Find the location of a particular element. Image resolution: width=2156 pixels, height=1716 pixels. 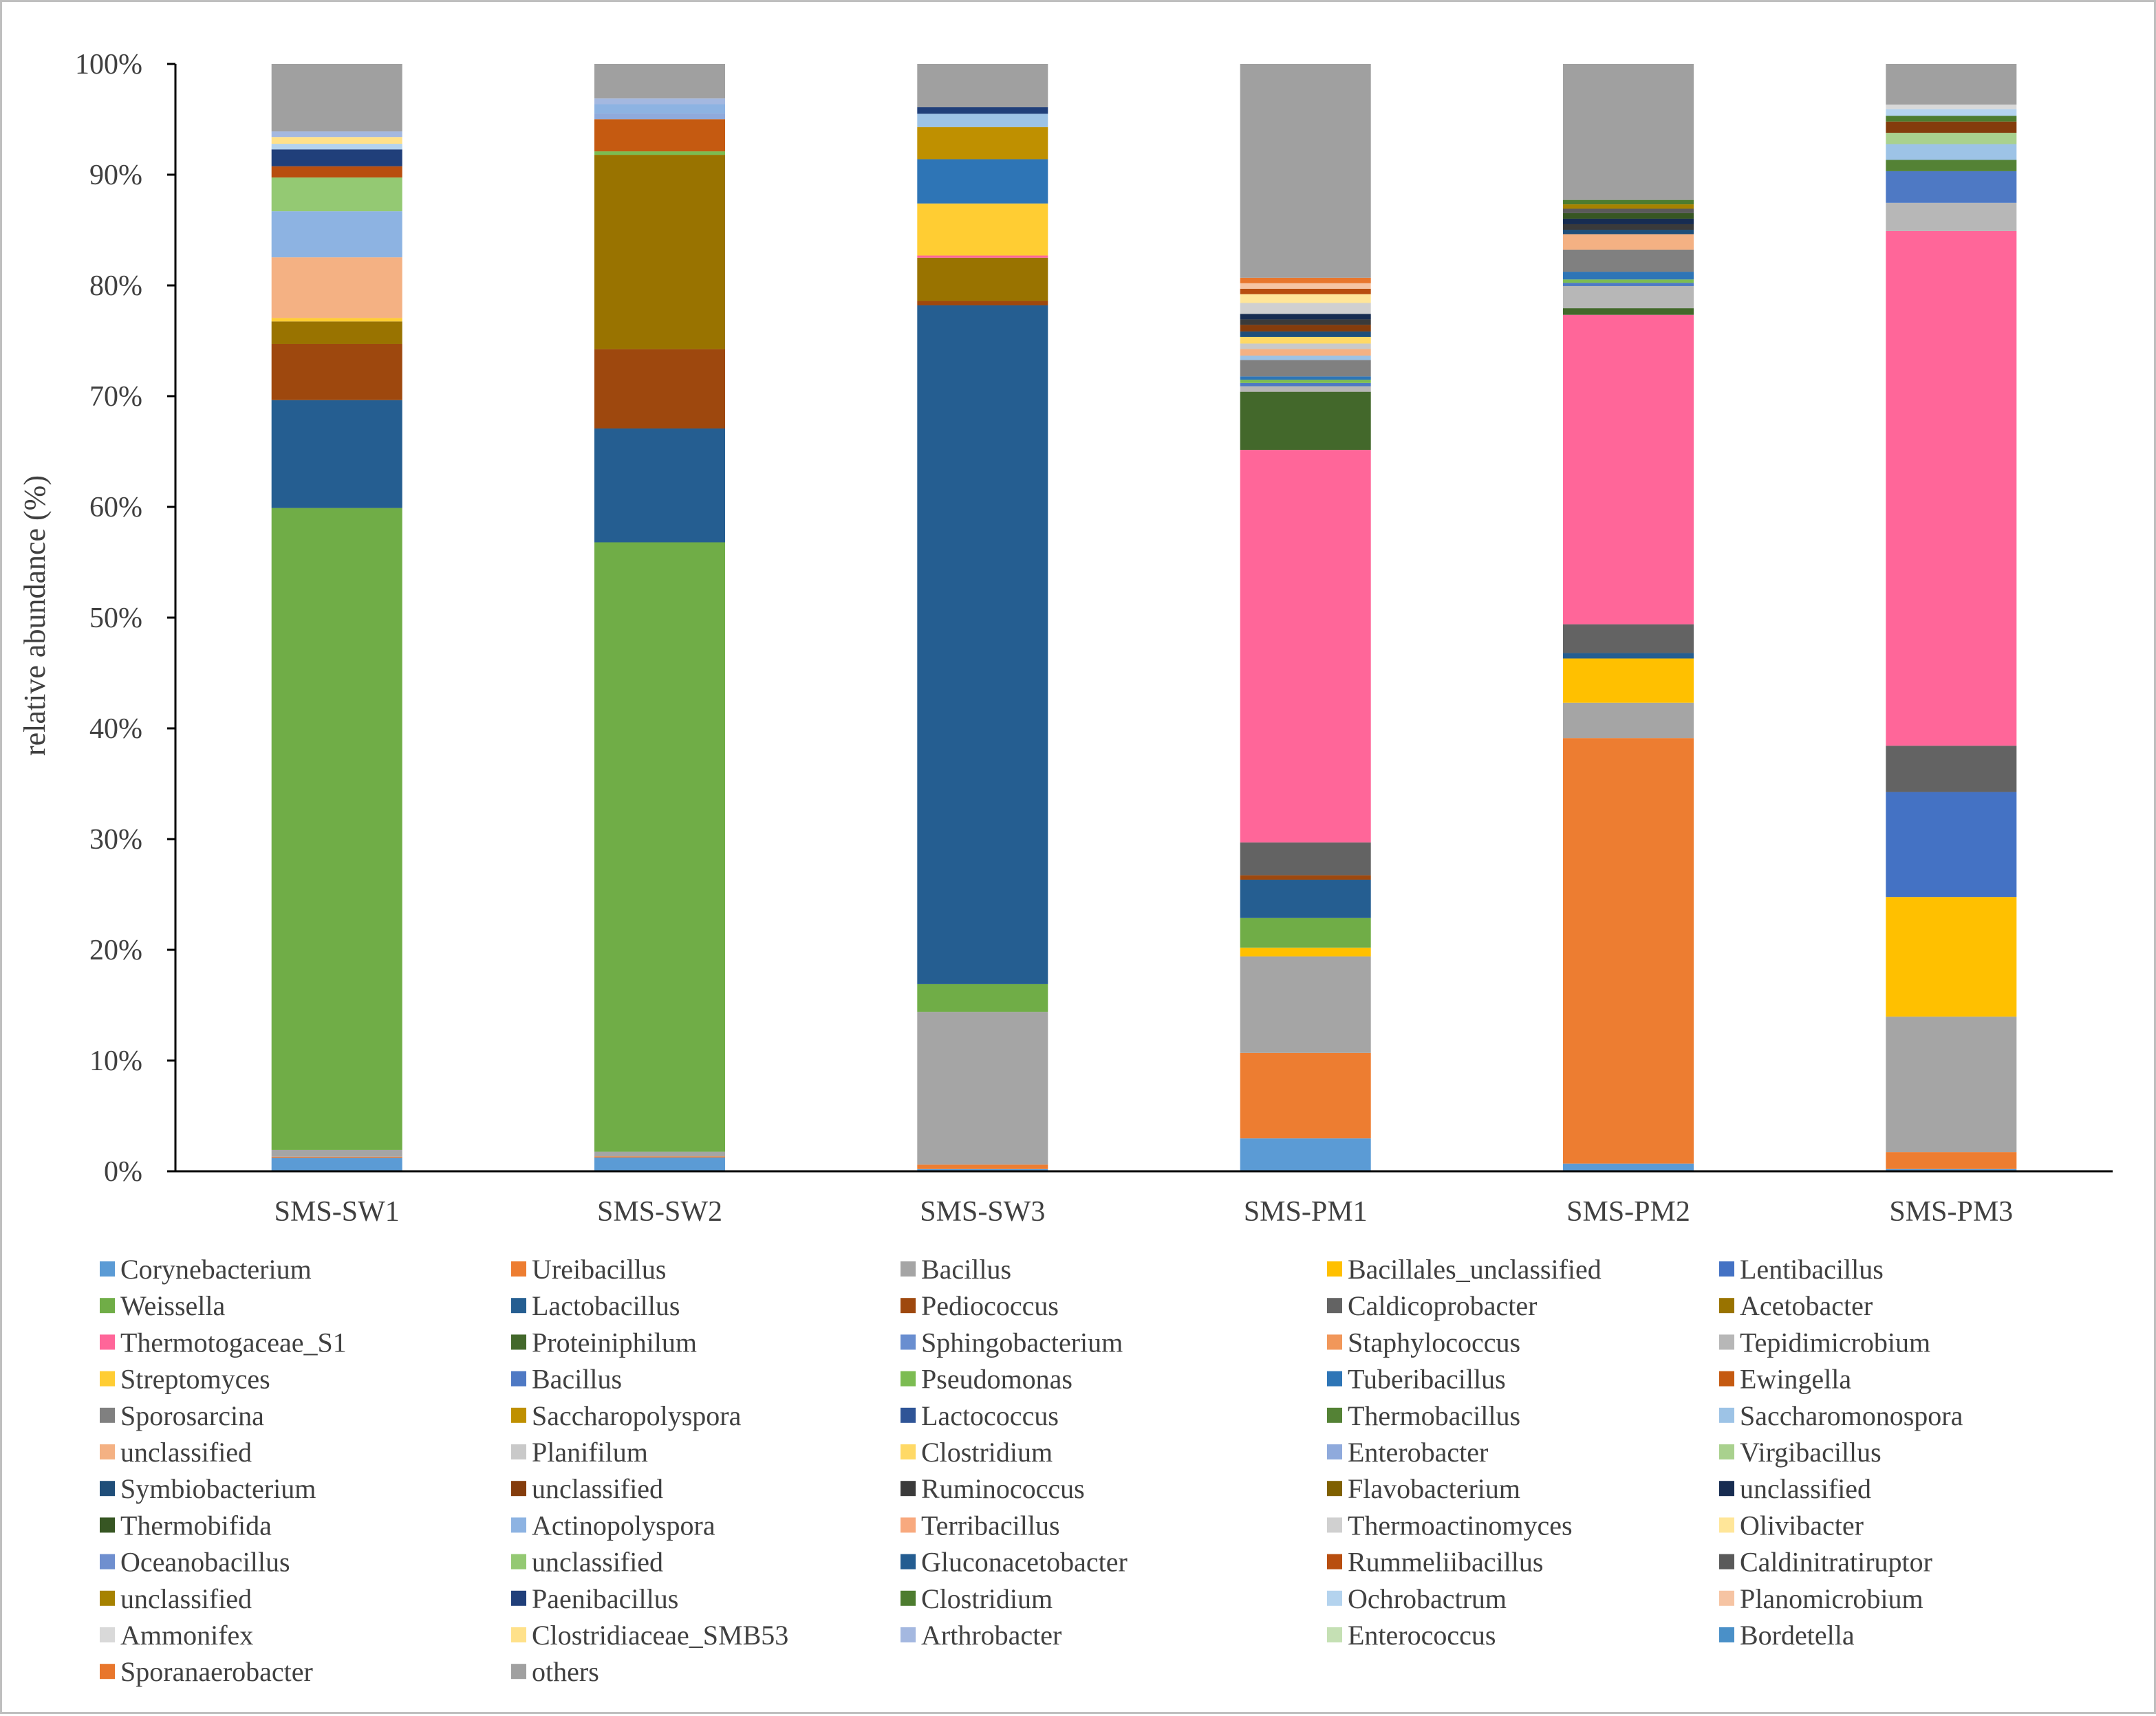

legend-item: Sporanaerobacter is located at coordinates (206, 1671).